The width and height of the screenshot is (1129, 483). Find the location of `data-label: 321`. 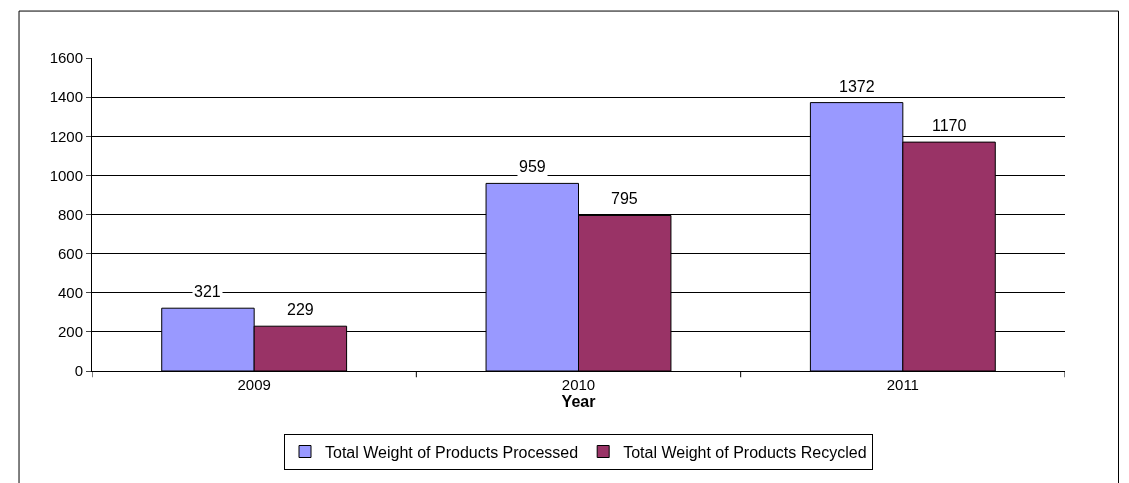

data-label: 321 is located at coordinates (207, 291).